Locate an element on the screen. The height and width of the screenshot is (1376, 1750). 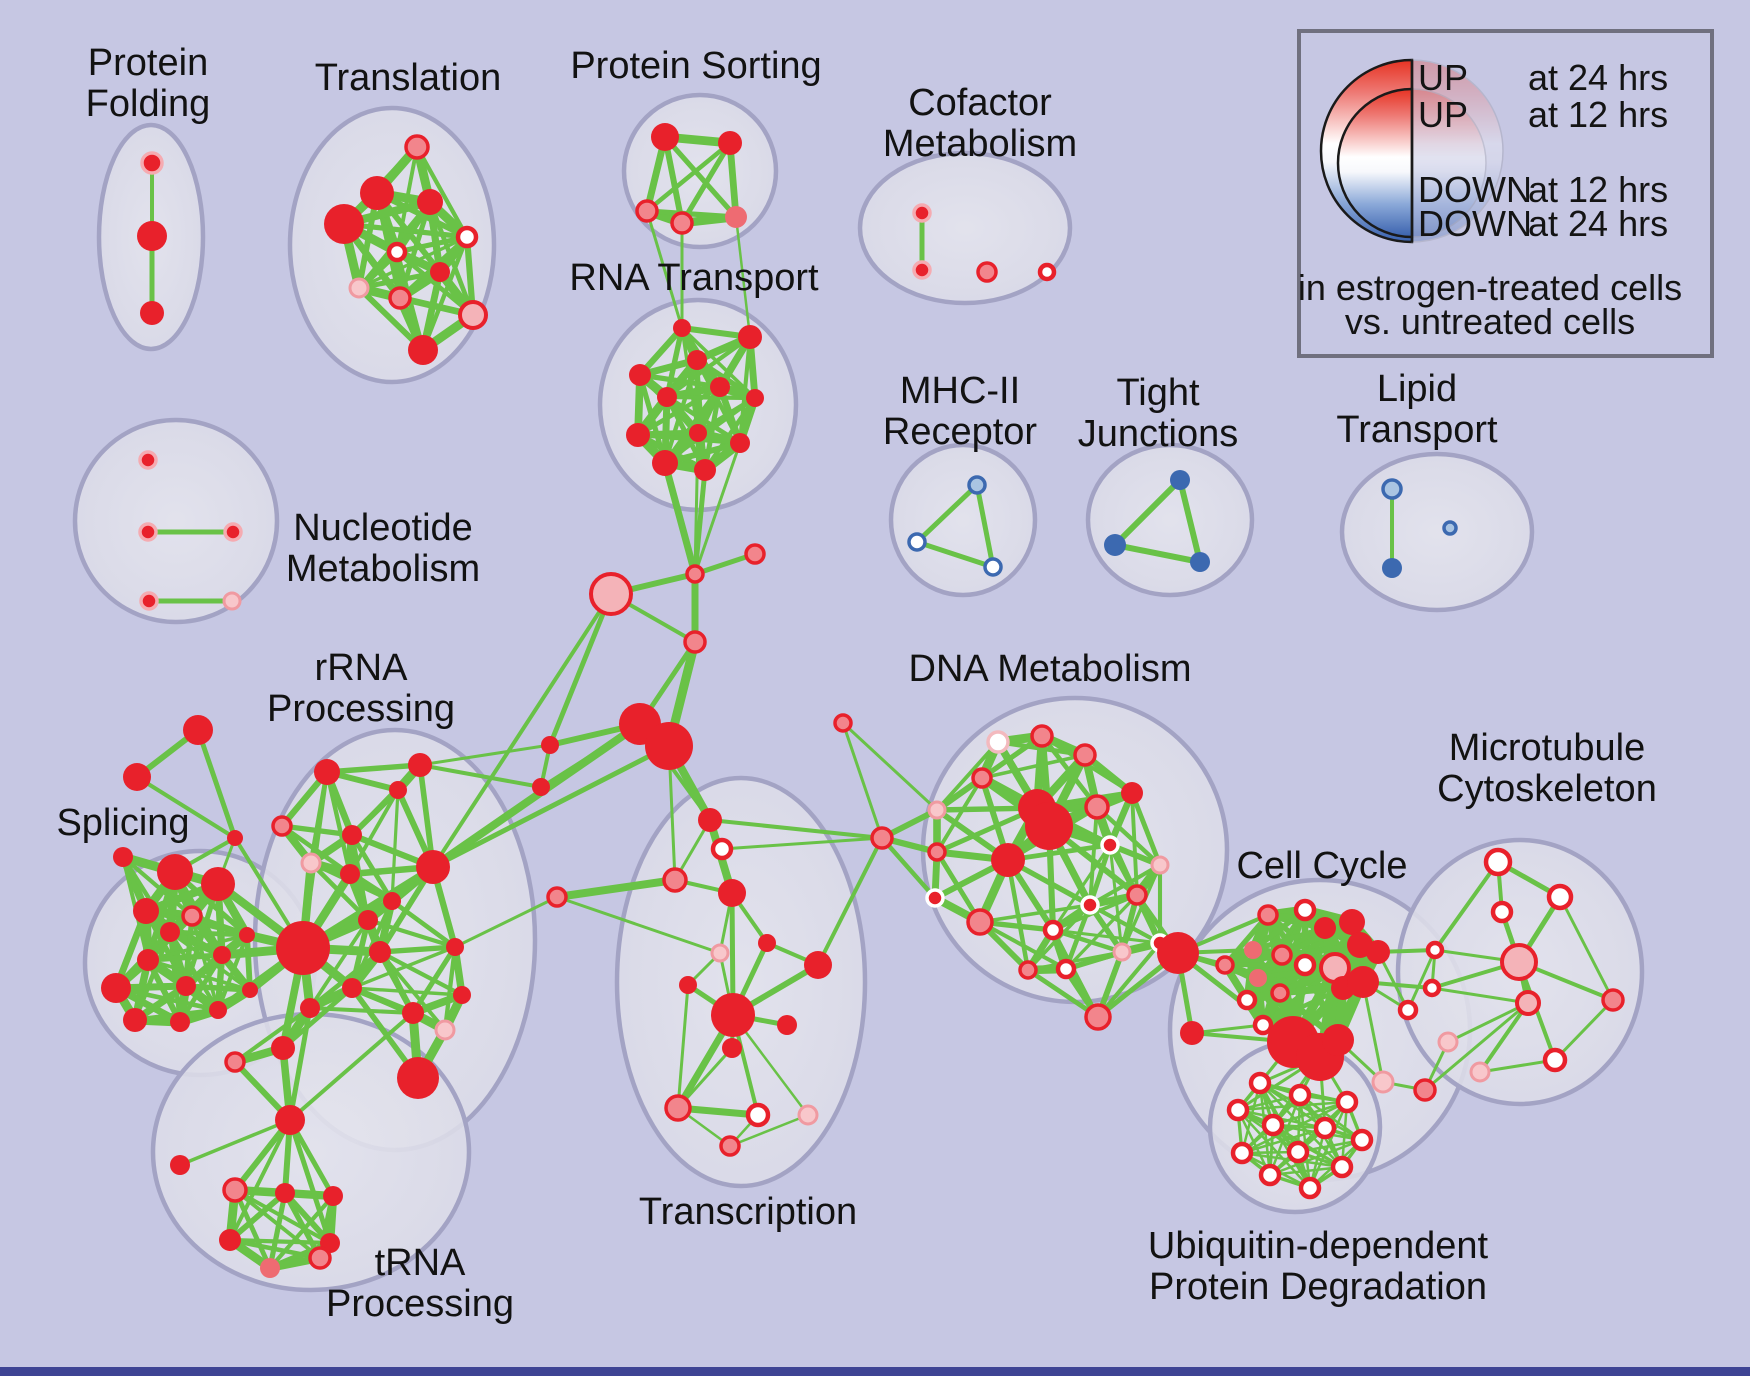
node-sr2 is located at coordinates (541, 787).